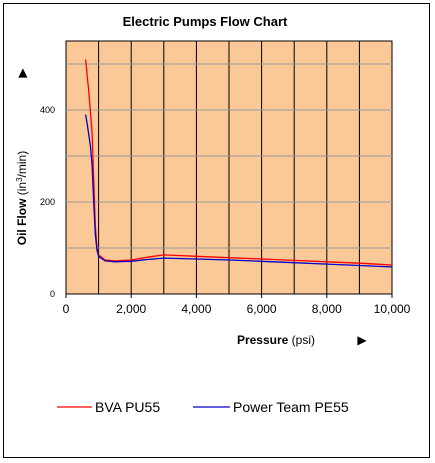 This screenshot has height=463, width=435. I want to click on x-tick-label-5: 10,000, so click(392, 309).